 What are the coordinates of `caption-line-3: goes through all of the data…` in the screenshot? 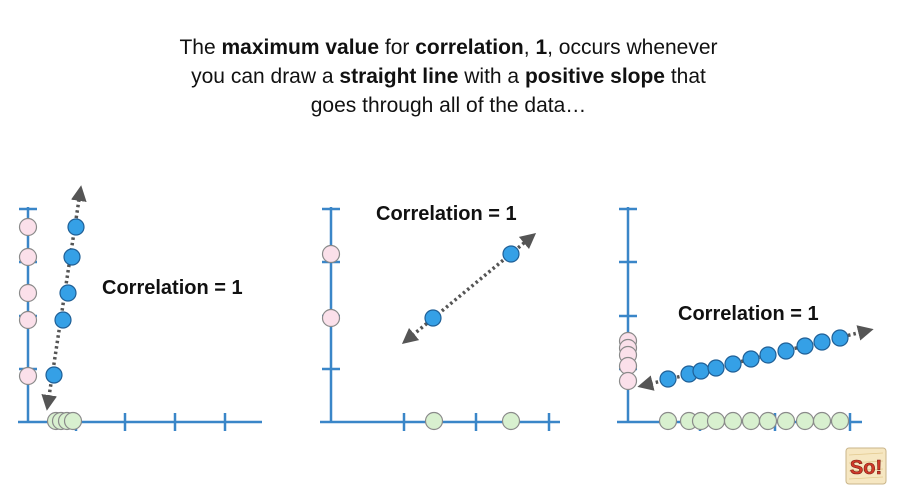 It's located at (448, 105).